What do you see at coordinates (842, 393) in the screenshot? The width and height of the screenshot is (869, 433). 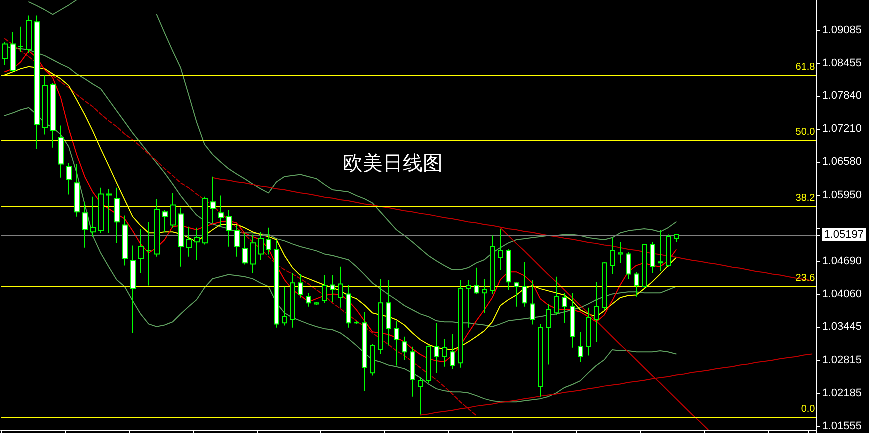 I see `y-tick-label: 1.02185` at bounding box center [842, 393].